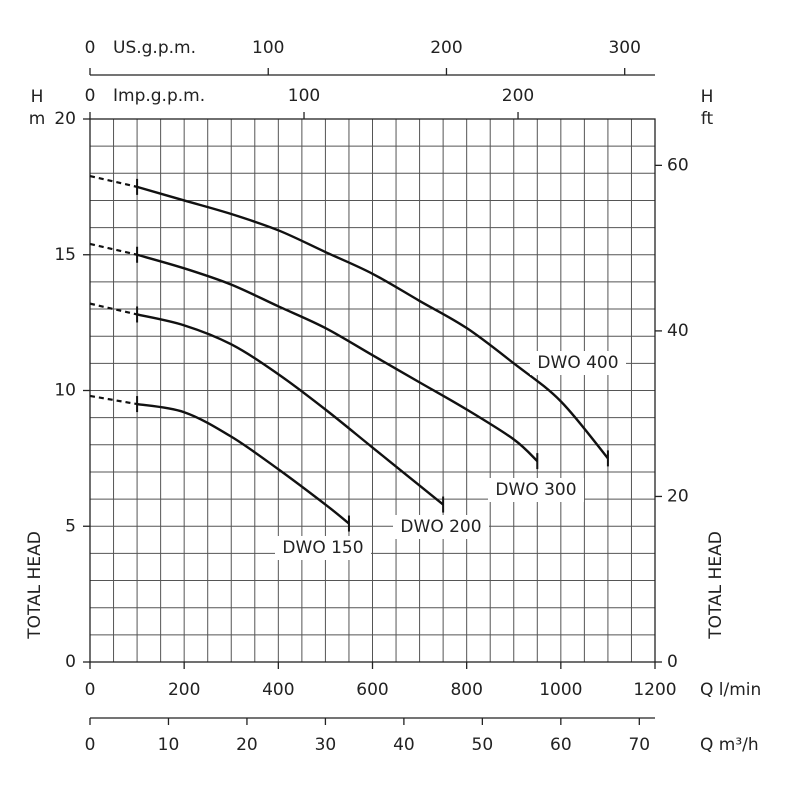 The height and width of the screenshot is (800, 800). What do you see at coordinates (70, 526) in the screenshot?
I see `y-tick-label: 5` at bounding box center [70, 526].